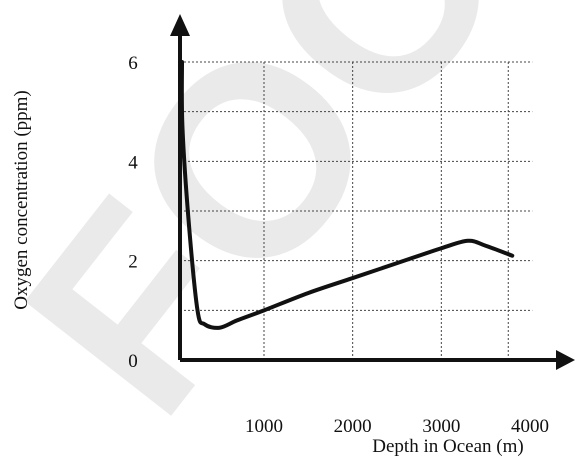  I want to click on x-tick-label: 3000, so click(441, 426).